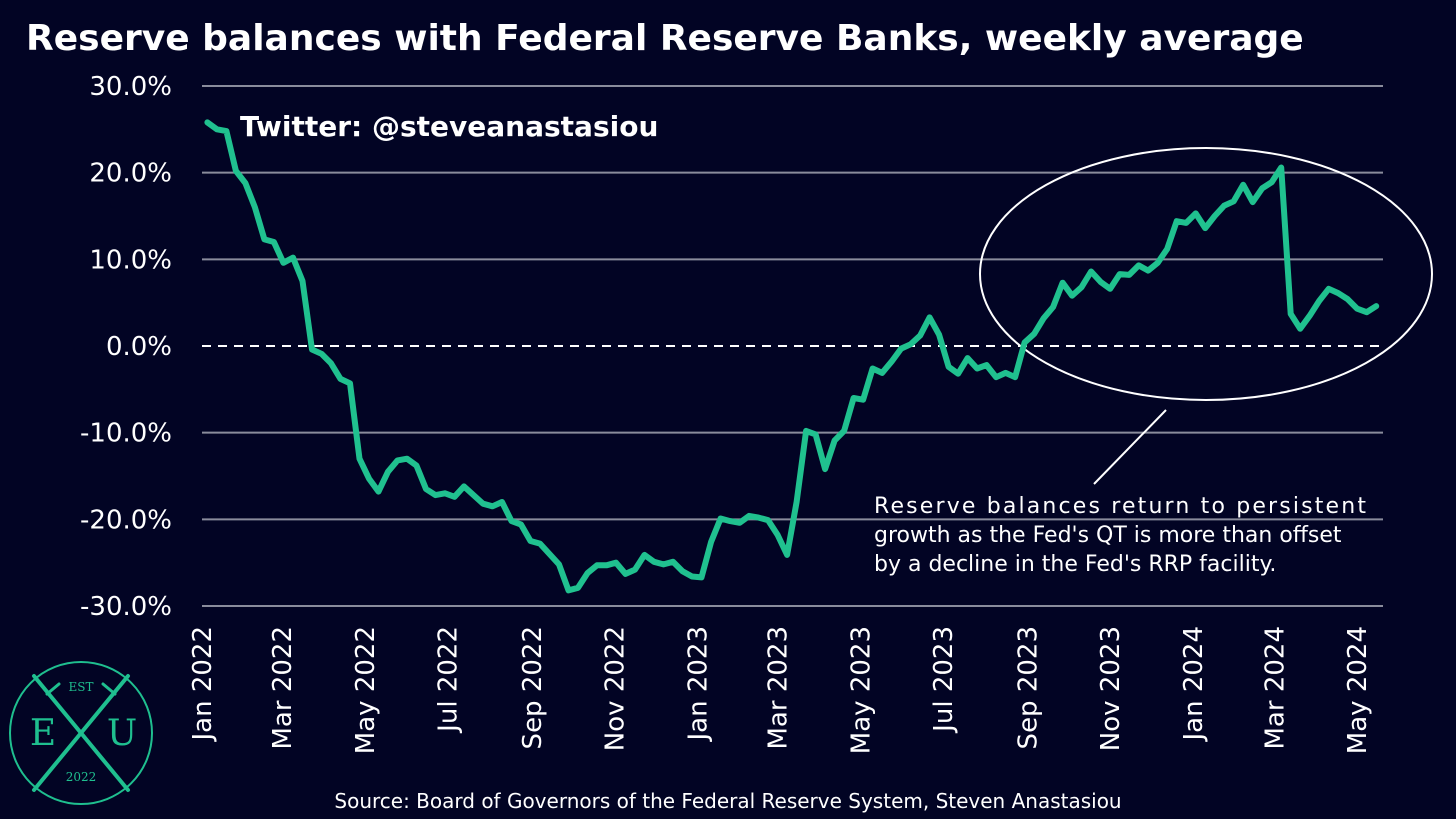  I want to click on logo-ring, so click(81, 733).